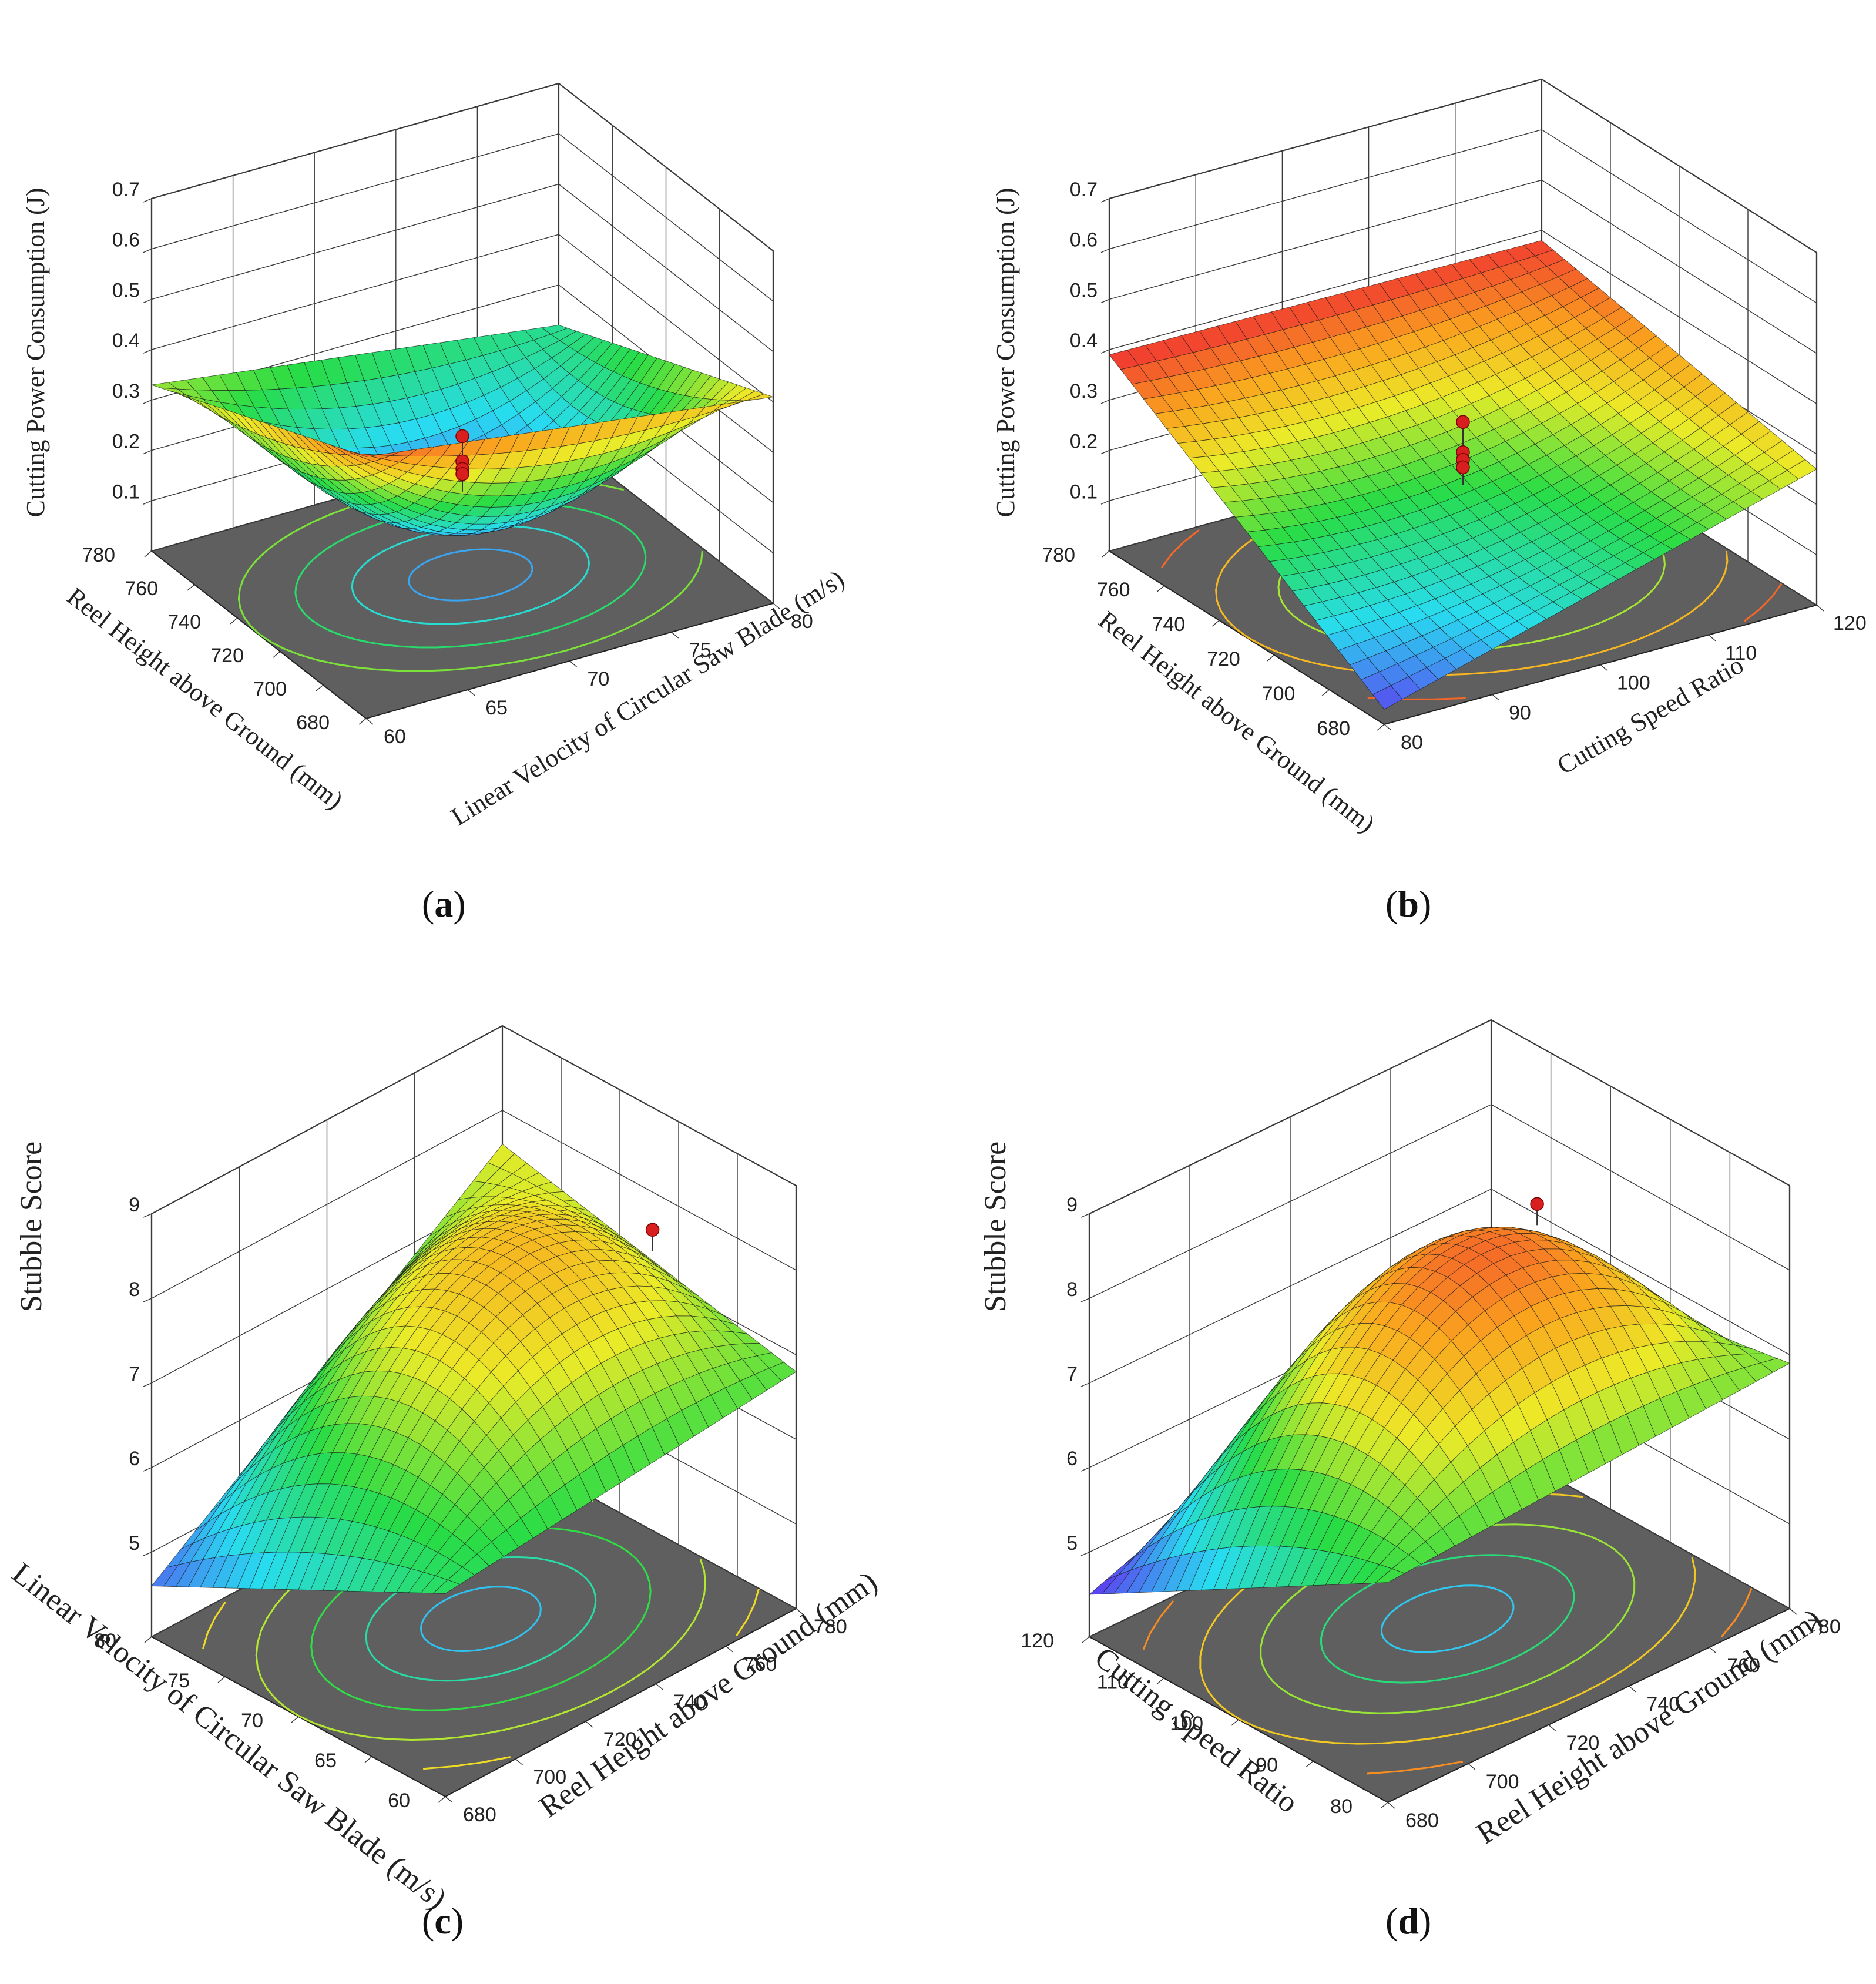  What do you see at coordinates (1037, 1641) in the screenshot?
I see `chart-d-y-tick-label: 120` at bounding box center [1037, 1641].